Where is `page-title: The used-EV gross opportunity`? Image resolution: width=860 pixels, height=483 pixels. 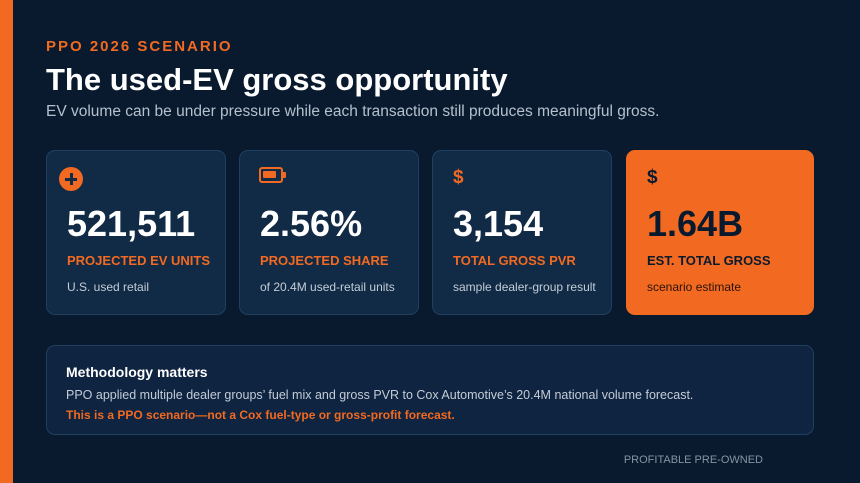
page-title: The used-EV gross opportunity is located at coordinates (277, 79).